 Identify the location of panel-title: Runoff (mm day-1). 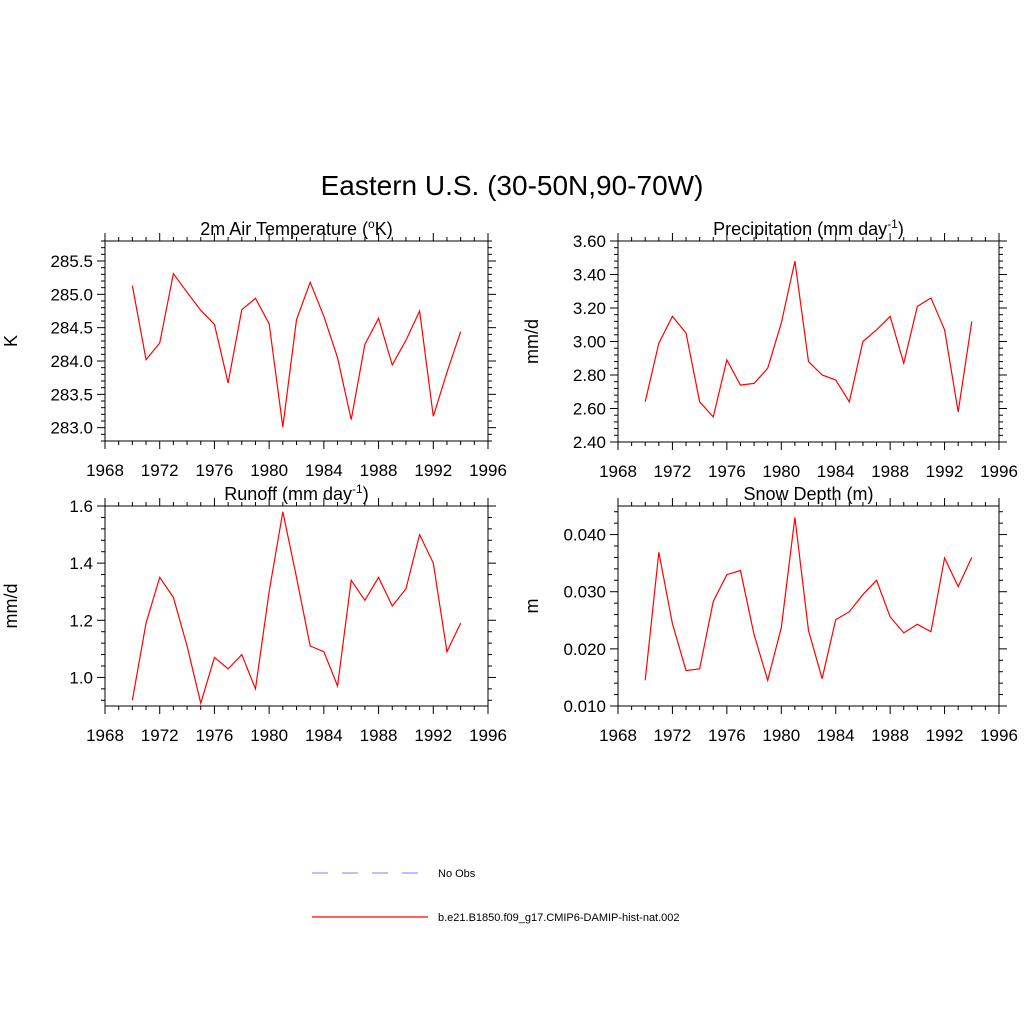
(296, 493).